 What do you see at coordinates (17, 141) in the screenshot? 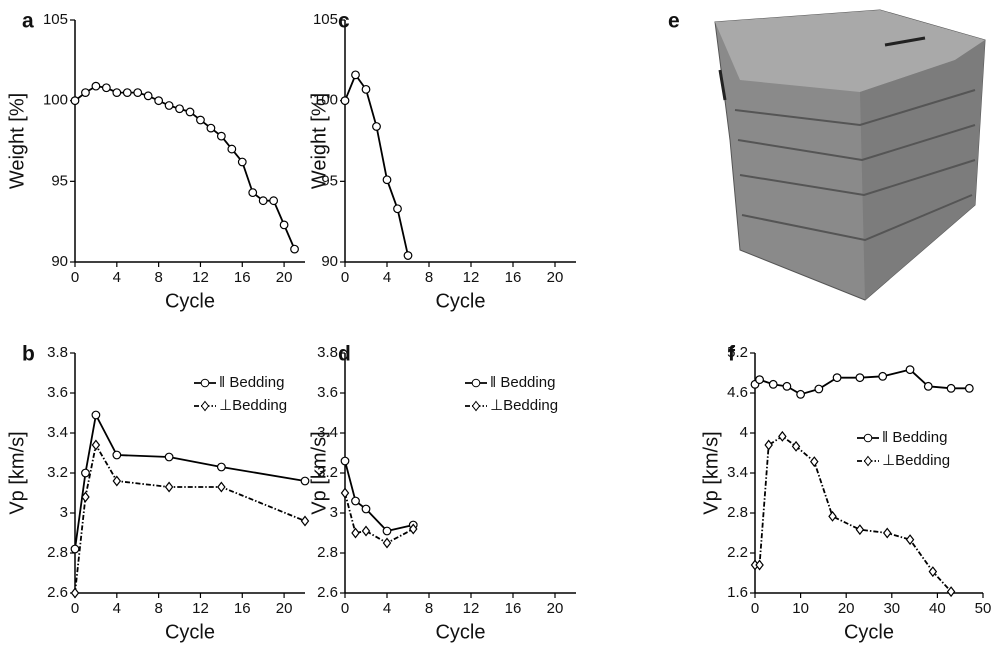
I see `y-axis-title: Weight [%]` at bounding box center [17, 141].